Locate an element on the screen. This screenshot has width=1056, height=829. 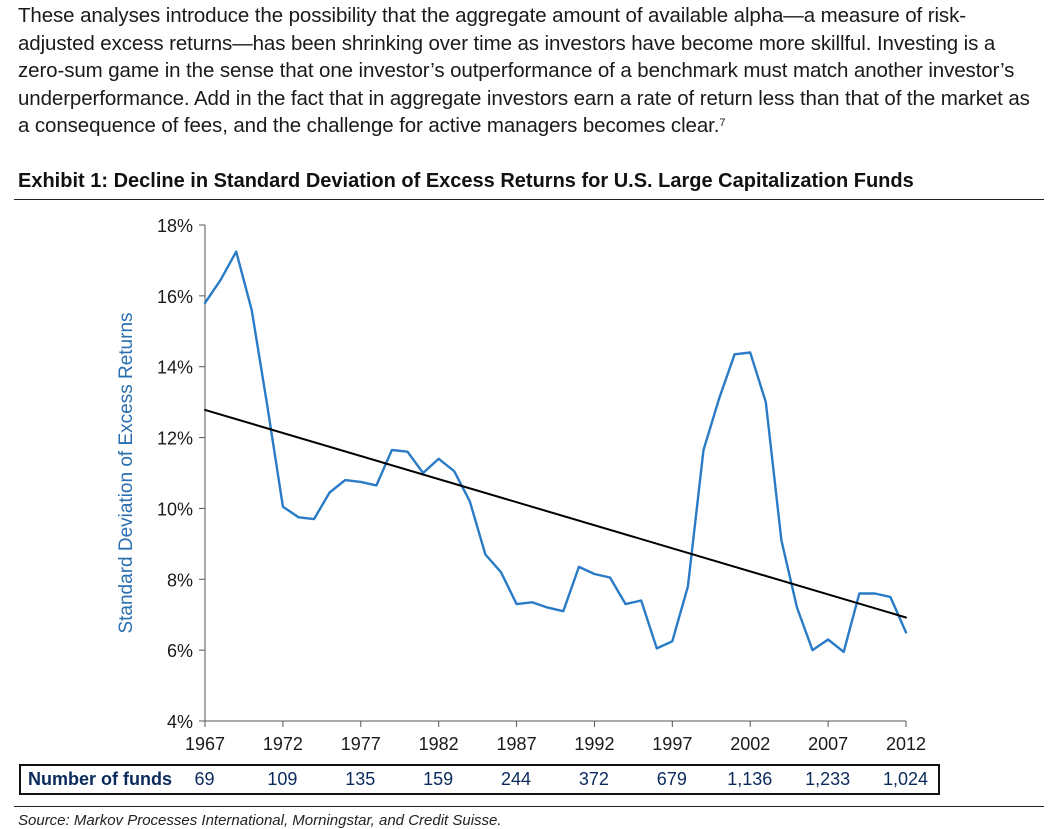
footnote-marker: 7 is located at coordinates (722, 123).